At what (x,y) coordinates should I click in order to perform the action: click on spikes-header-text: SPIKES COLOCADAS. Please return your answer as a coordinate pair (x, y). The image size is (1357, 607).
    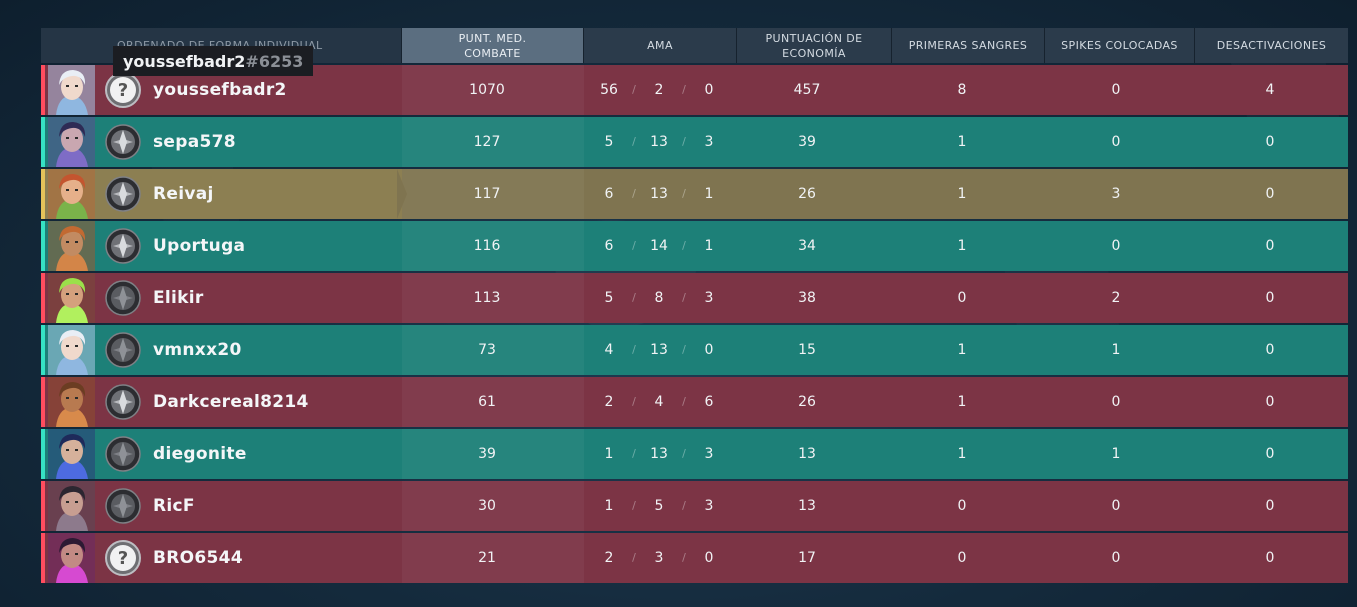
    Looking at the image, I should click on (1119, 45).